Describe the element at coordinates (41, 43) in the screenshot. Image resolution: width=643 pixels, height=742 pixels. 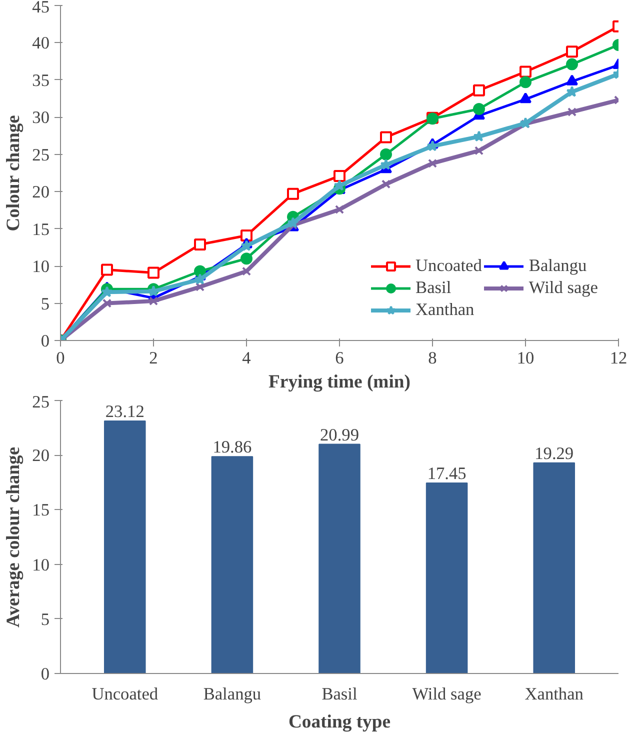
I see `y-tick-label: 40` at that location.